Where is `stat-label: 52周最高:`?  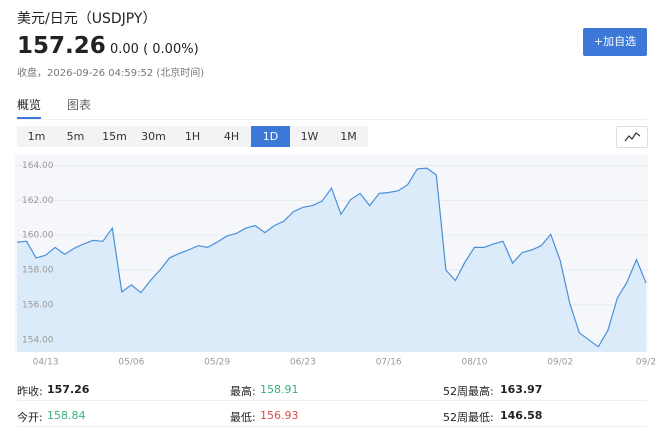
stat-label: 52周最高: is located at coordinates (468, 391).